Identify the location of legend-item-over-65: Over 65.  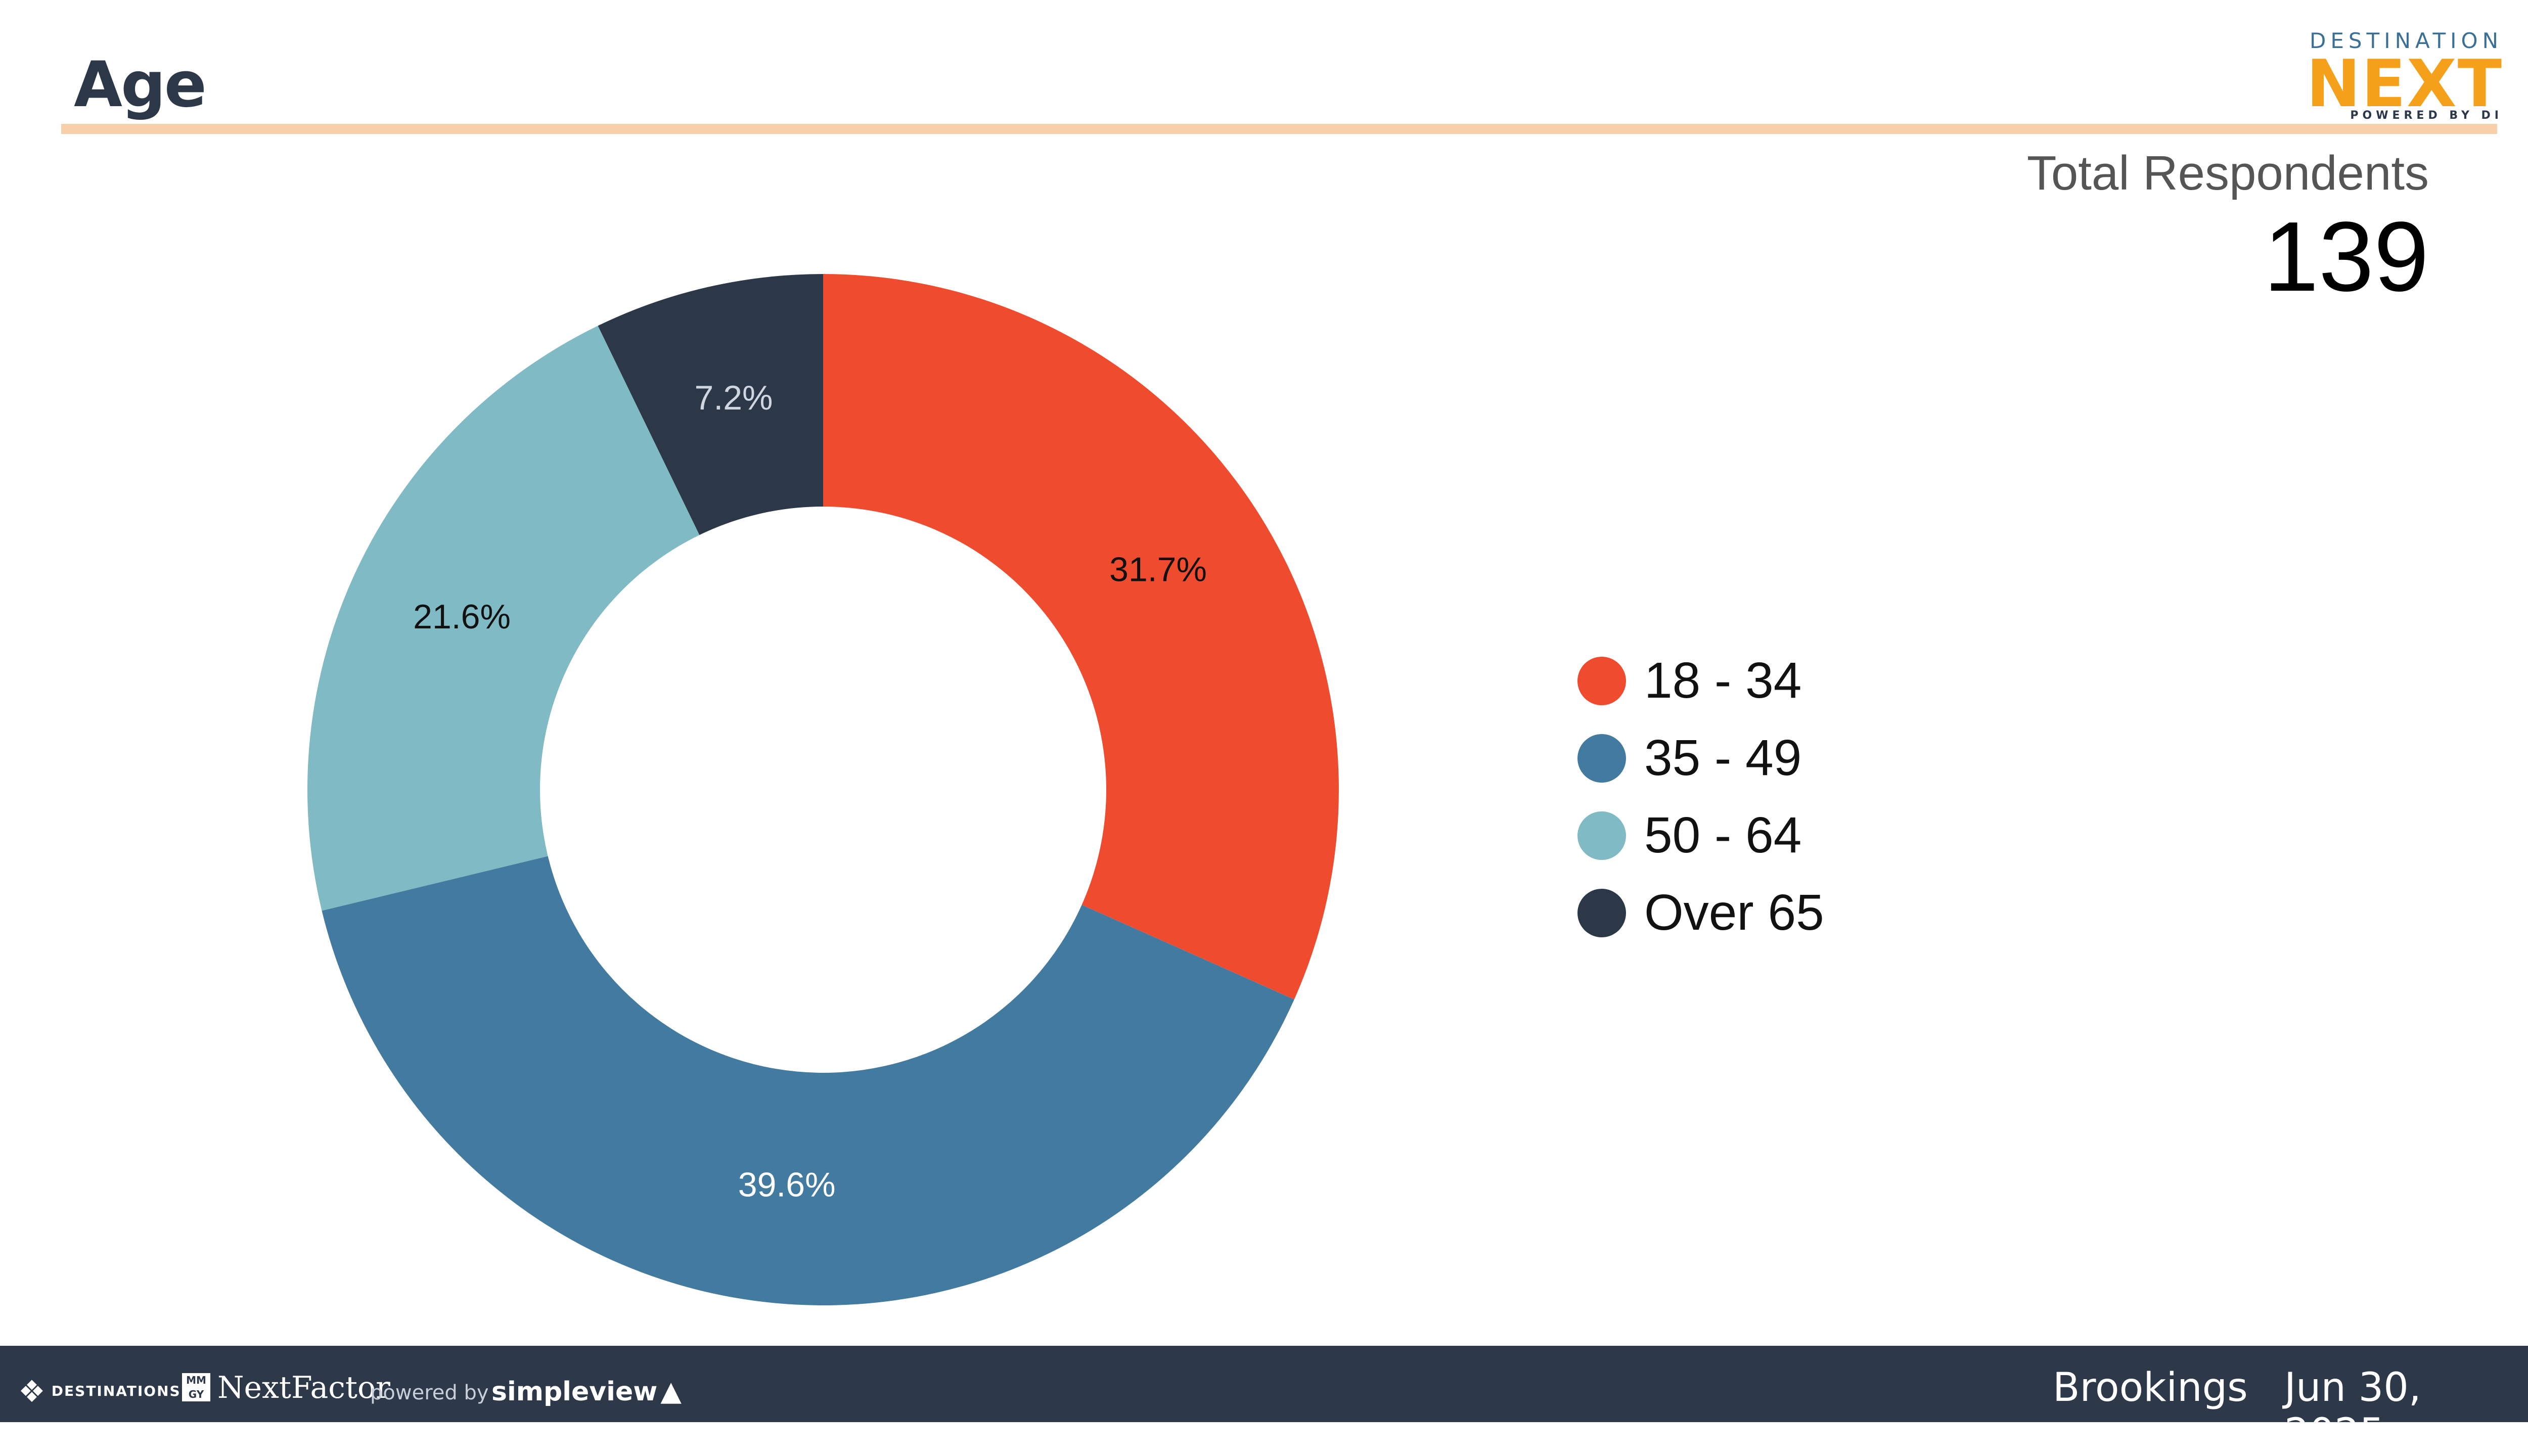
(1701, 912).